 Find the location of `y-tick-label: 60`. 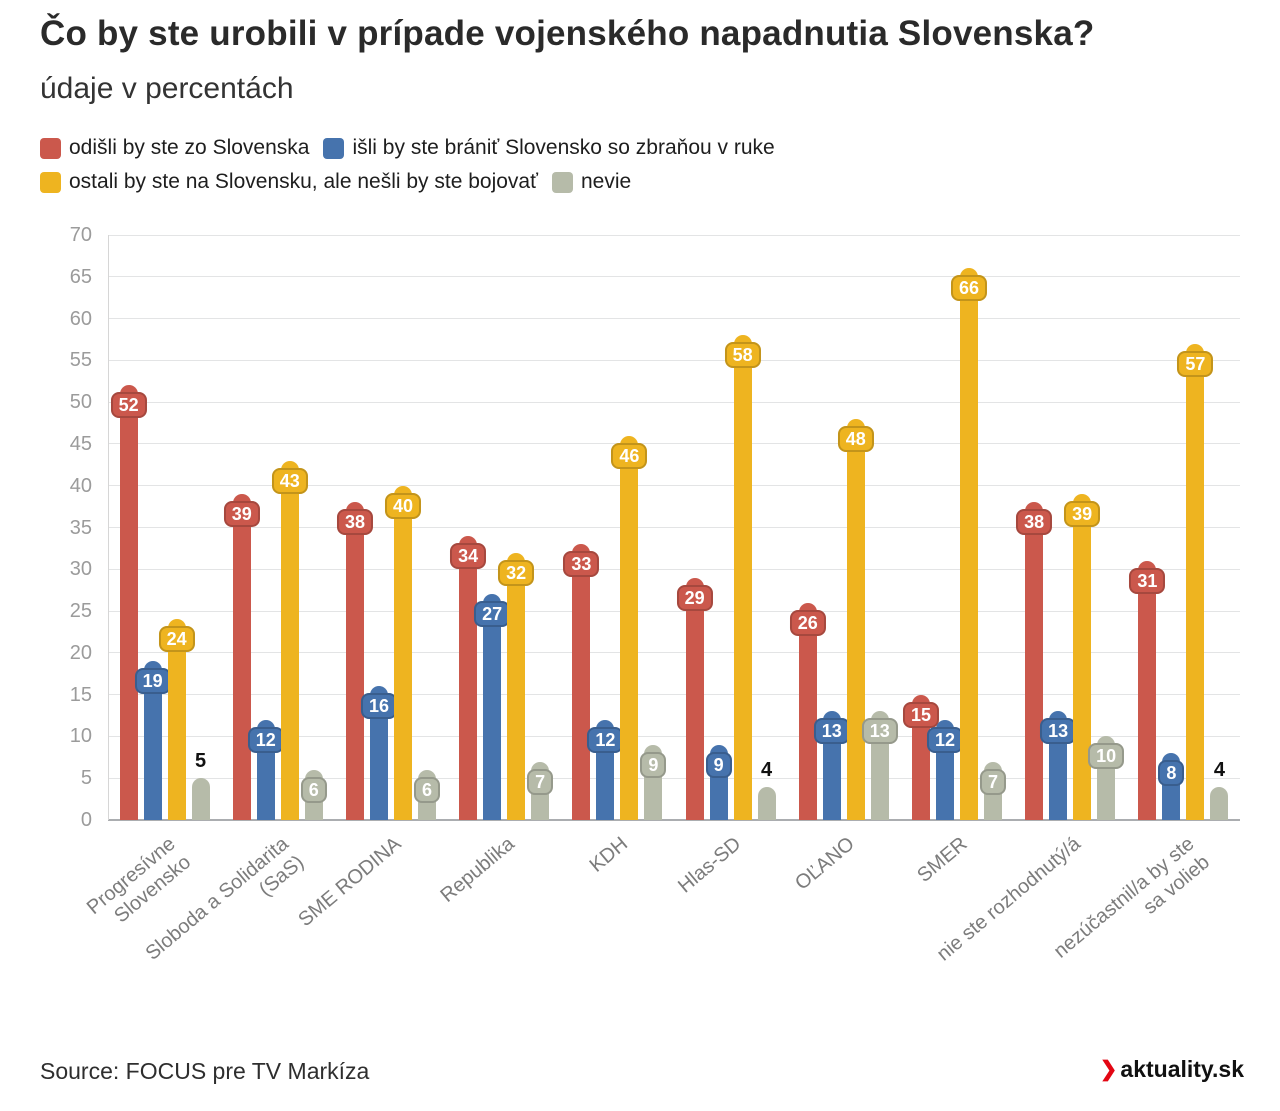

y-tick-label: 60 is located at coordinates (80, 318).